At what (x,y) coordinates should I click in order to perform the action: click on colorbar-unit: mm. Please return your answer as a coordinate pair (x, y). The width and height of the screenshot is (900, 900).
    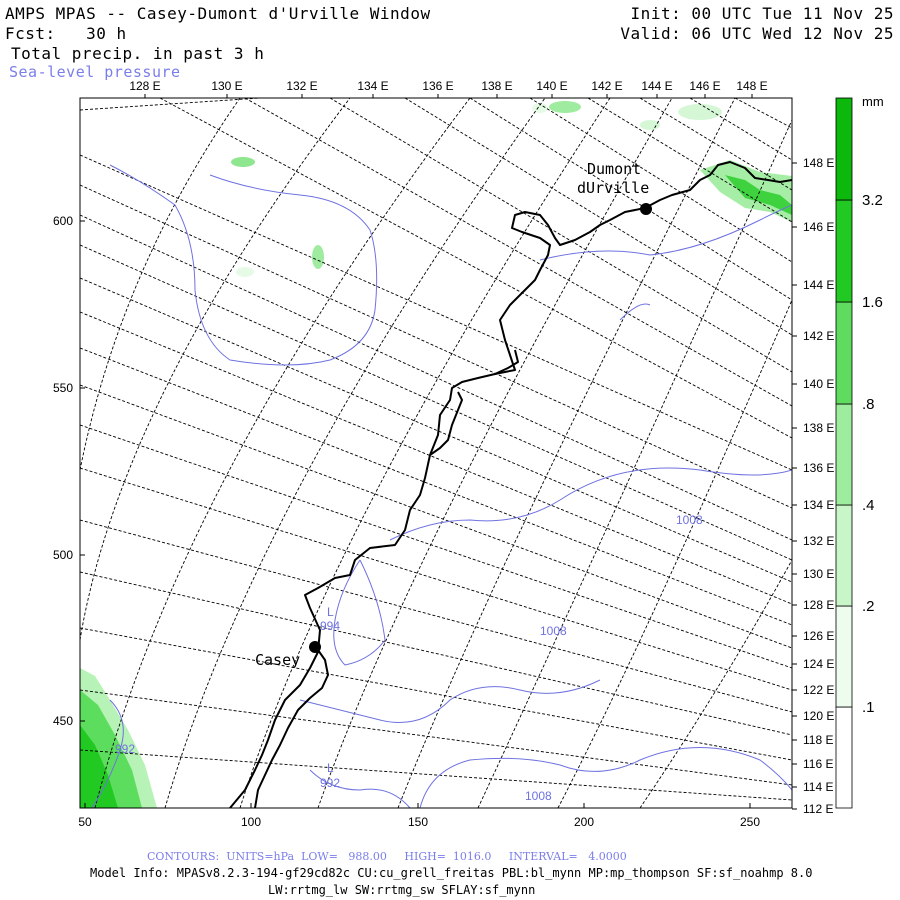
    Looking at the image, I should click on (873, 101).